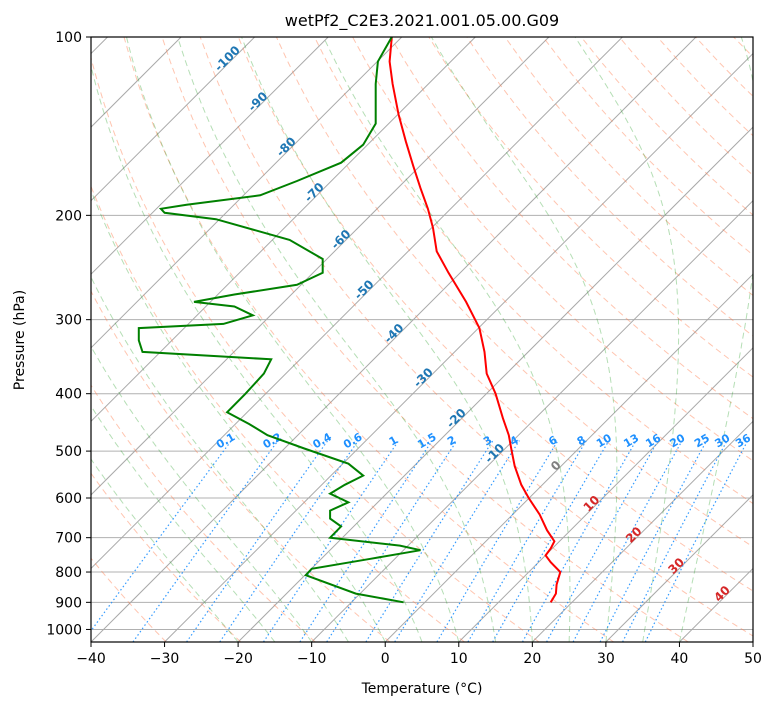  Describe the element at coordinates (68, 603) in the screenshot. I see `y-tick-label: 900` at that location.